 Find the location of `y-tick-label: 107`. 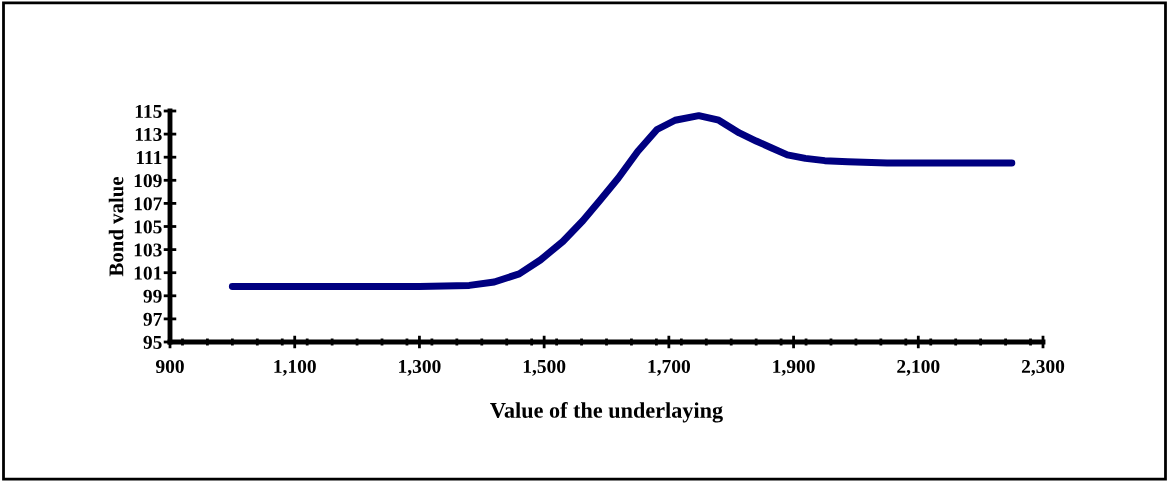

y-tick-label: 107 is located at coordinates (148, 204).